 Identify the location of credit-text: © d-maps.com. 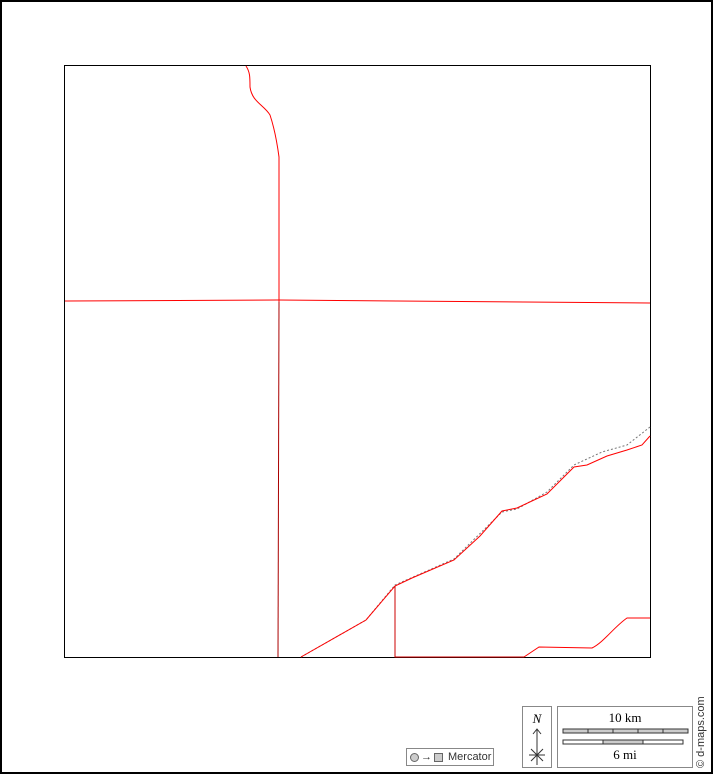
(701, 732).